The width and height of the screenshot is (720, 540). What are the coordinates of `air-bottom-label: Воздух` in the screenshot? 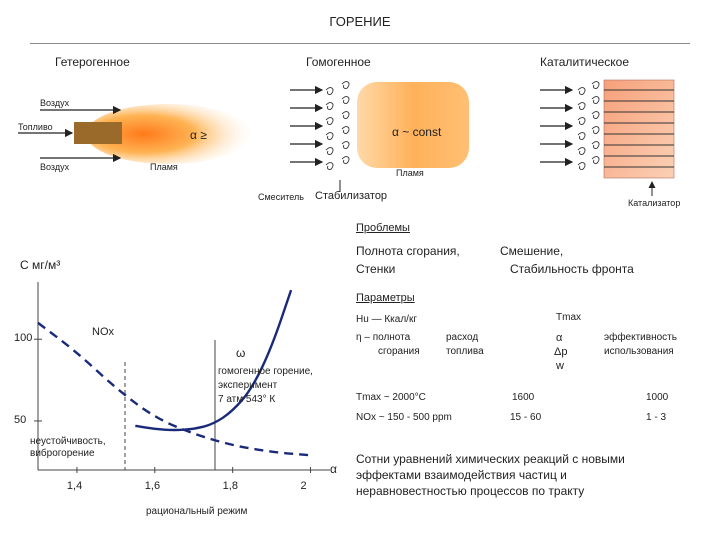 It's located at (55, 167).